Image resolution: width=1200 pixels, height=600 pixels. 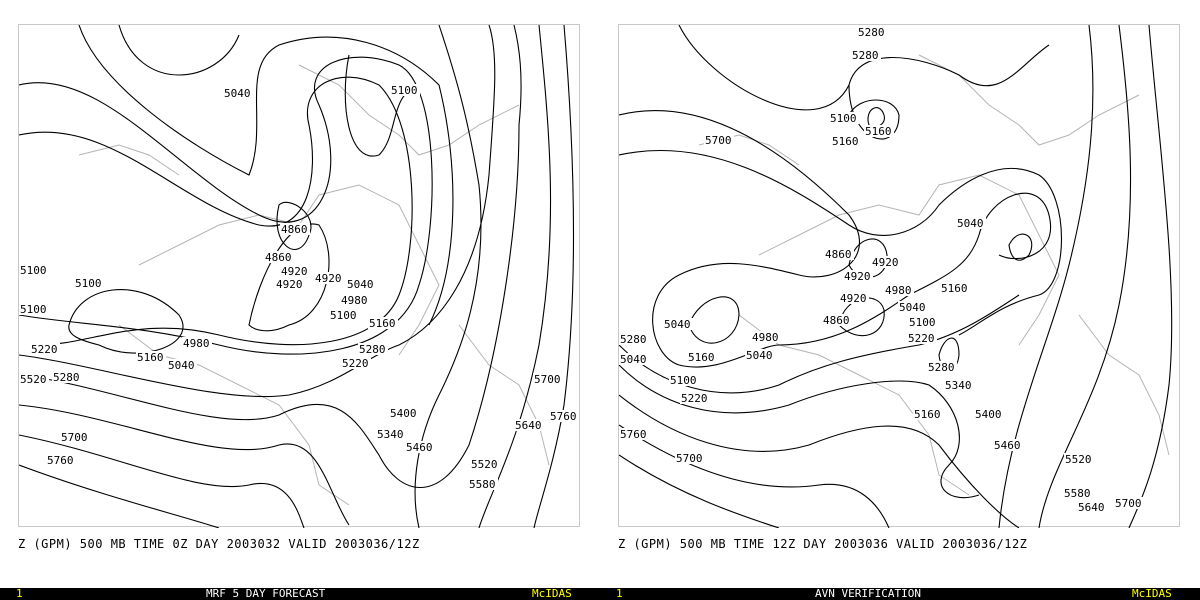 I want to click on contour-label: 5460, so click(x=1007, y=445).